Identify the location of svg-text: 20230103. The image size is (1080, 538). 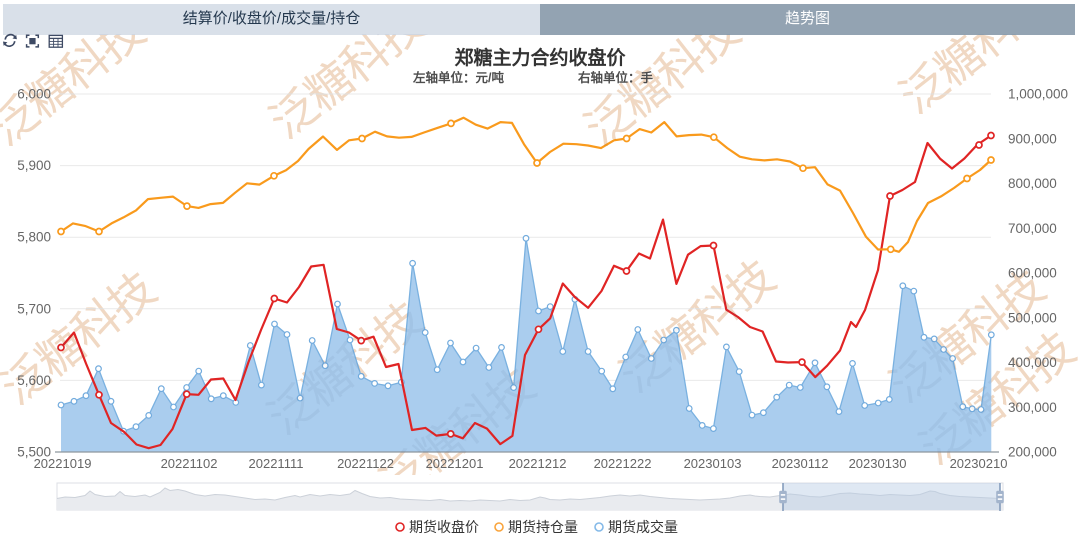
(713, 463).